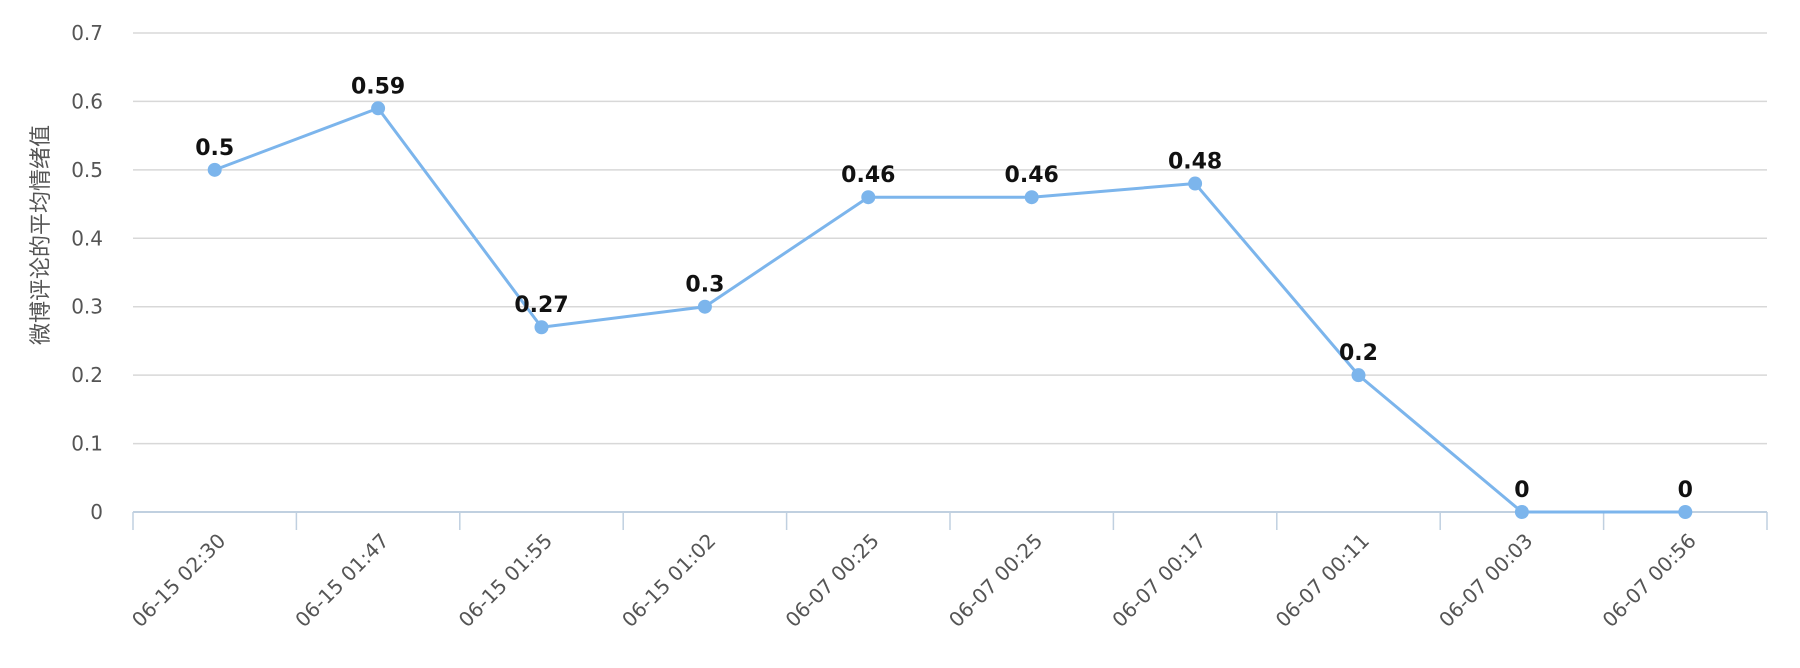 This screenshot has height=668, width=1800. What do you see at coordinates (87, 272) in the screenshot?
I see `y-axis-ticks: 0 0.1 0.2 0.3 0.4 0.5 0.6 0.7` at bounding box center [87, 272].